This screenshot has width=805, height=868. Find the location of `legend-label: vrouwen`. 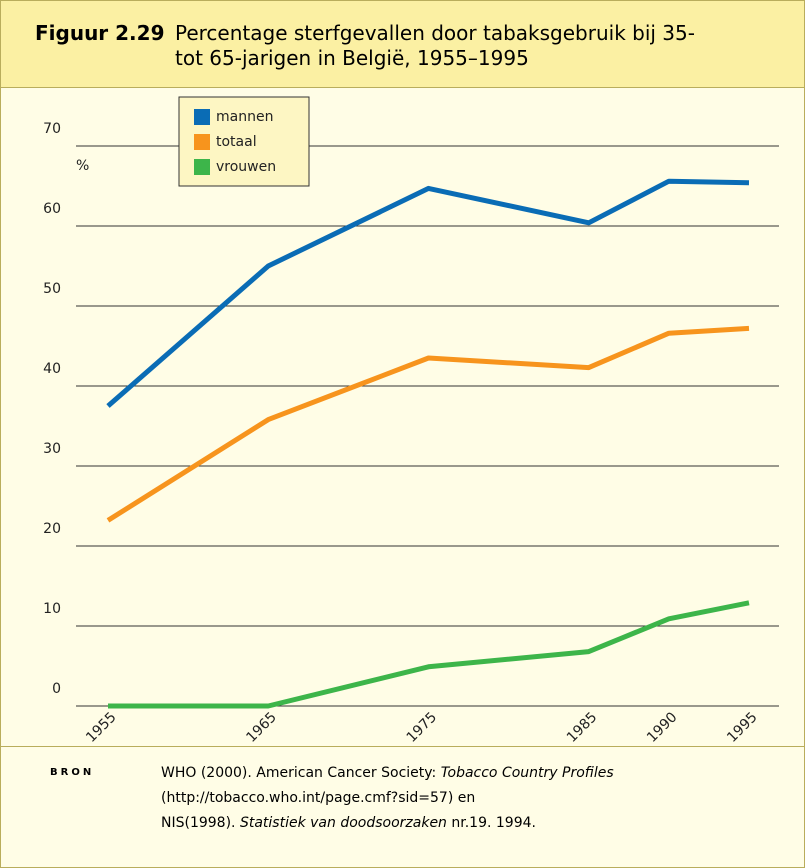

legend-label: vrouwen is located at coordinates (246, 167).